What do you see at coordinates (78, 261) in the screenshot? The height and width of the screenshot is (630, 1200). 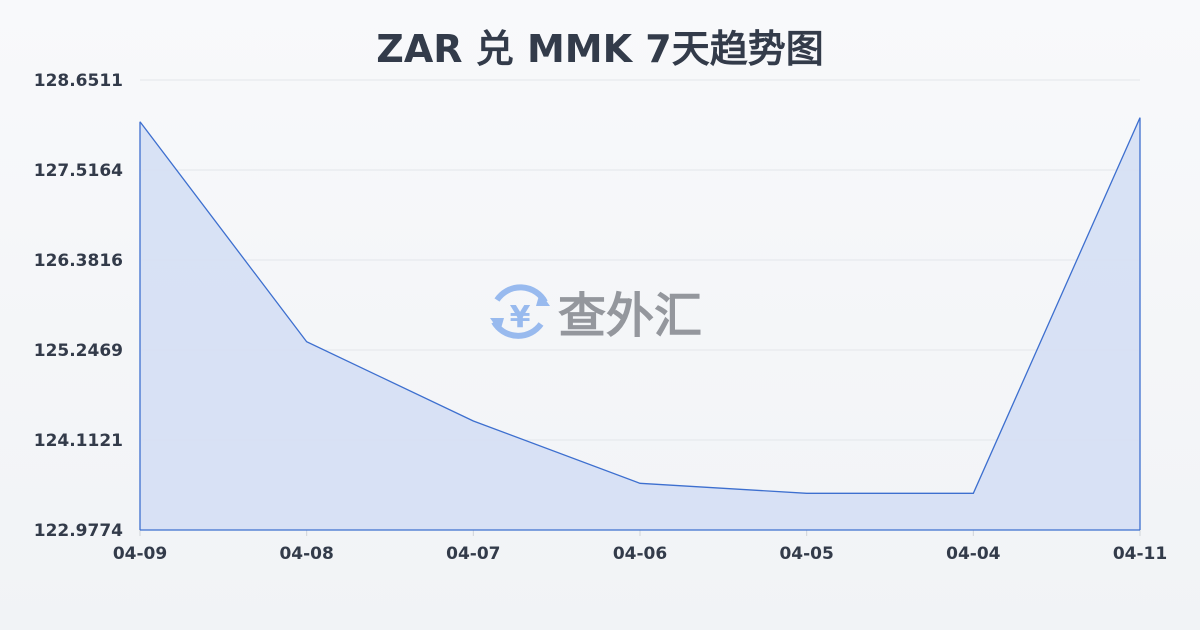 I see `y-tick-label: 126.3816` at bounding box center [78, 261].